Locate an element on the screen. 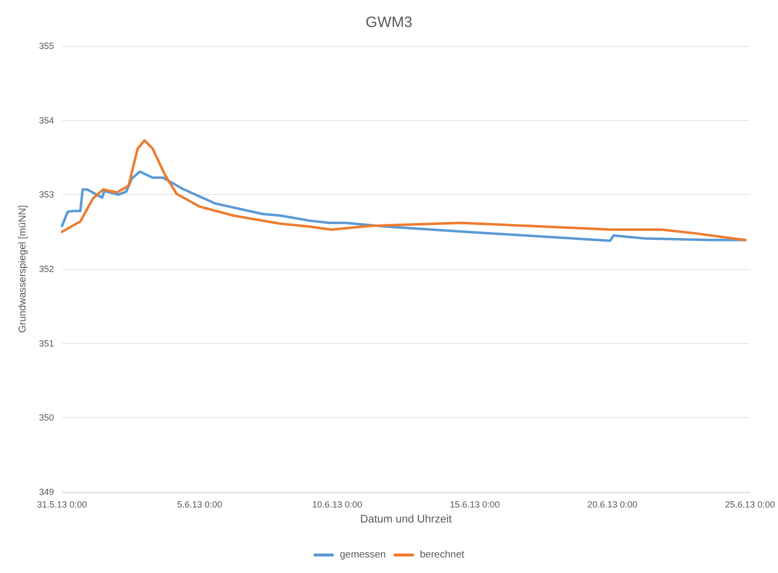 The height and width of the screenshot is (573, 778). x-tick-label: 15.6.13 0:00 is located at coordinates (475, 505).